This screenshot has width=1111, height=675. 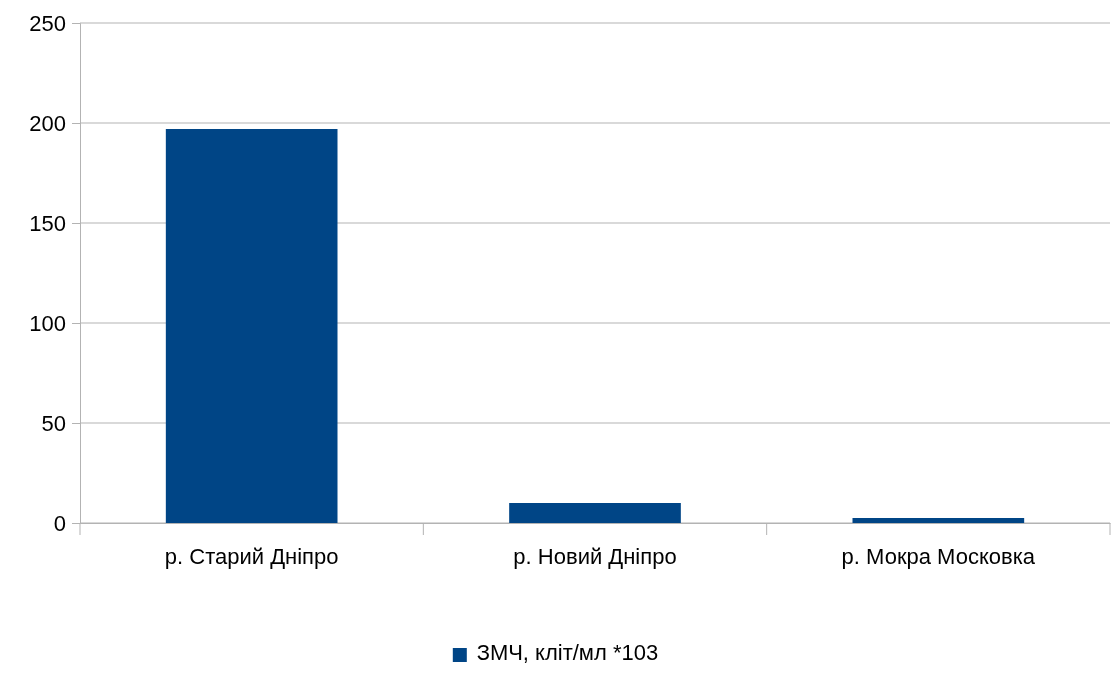 I want to click on y-tick-label: 200, so click(x=47, y=123).